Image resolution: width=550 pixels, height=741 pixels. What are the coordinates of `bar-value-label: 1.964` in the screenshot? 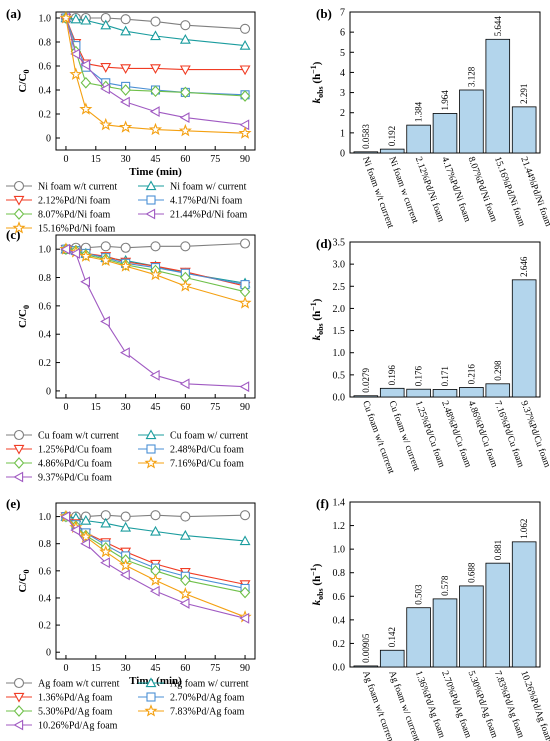 It's located at (445, 100).